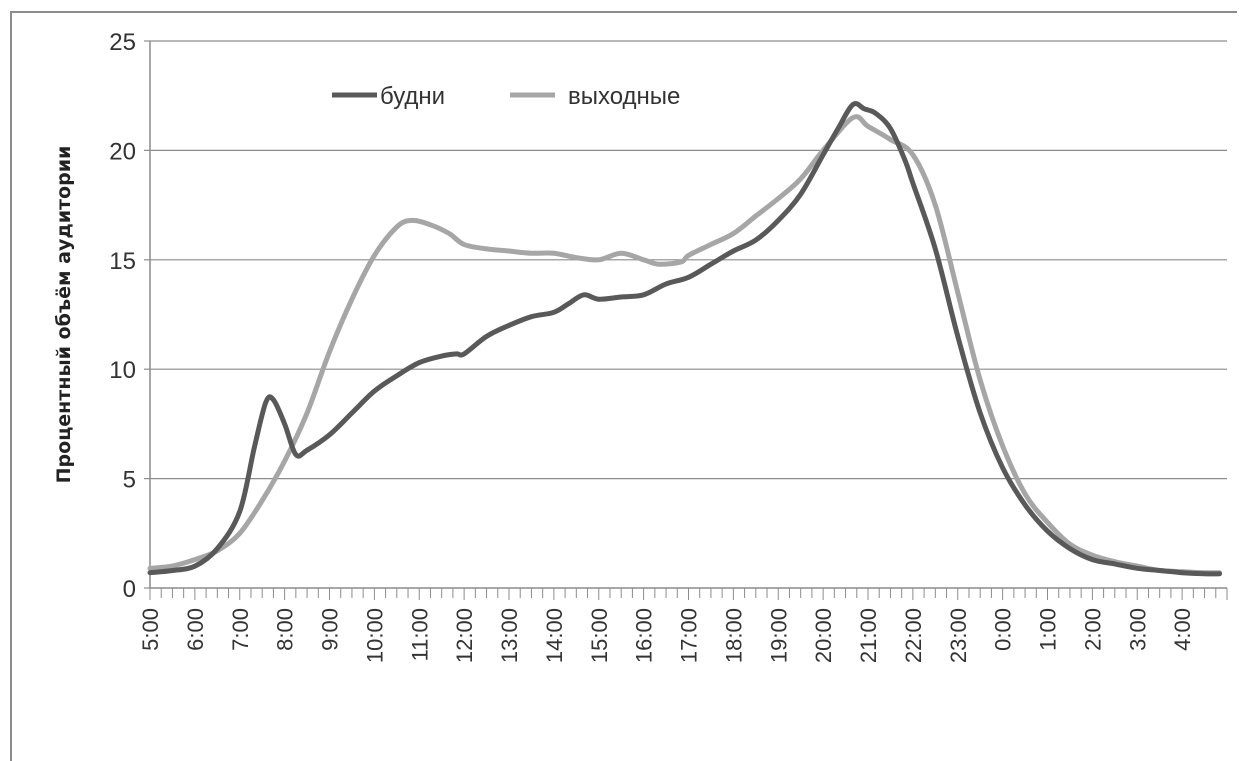 This screenshot has width=1239, height=761. Describe the element at coordinates (644, 635) in the screenshot. I see `x-tick-label: 16:00` at that location.